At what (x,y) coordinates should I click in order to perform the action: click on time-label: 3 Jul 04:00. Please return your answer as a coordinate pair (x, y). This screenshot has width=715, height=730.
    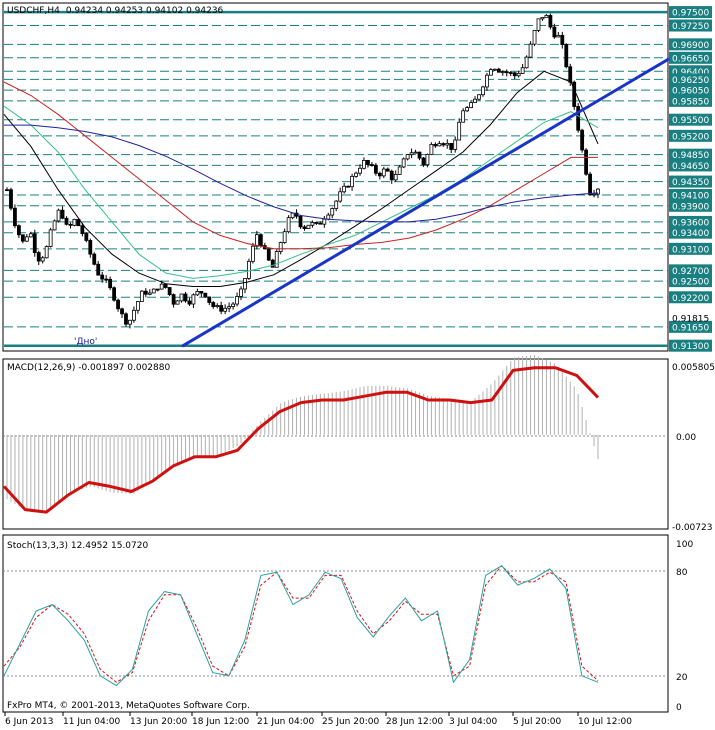
    Looking at the image, I should click on (473, 722).